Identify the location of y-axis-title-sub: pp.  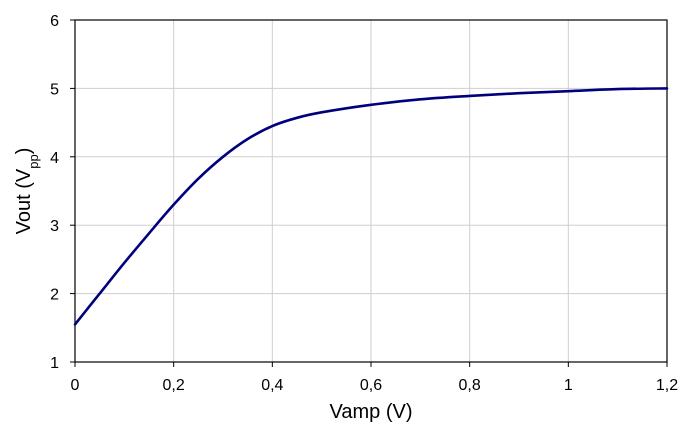
(33, 161).